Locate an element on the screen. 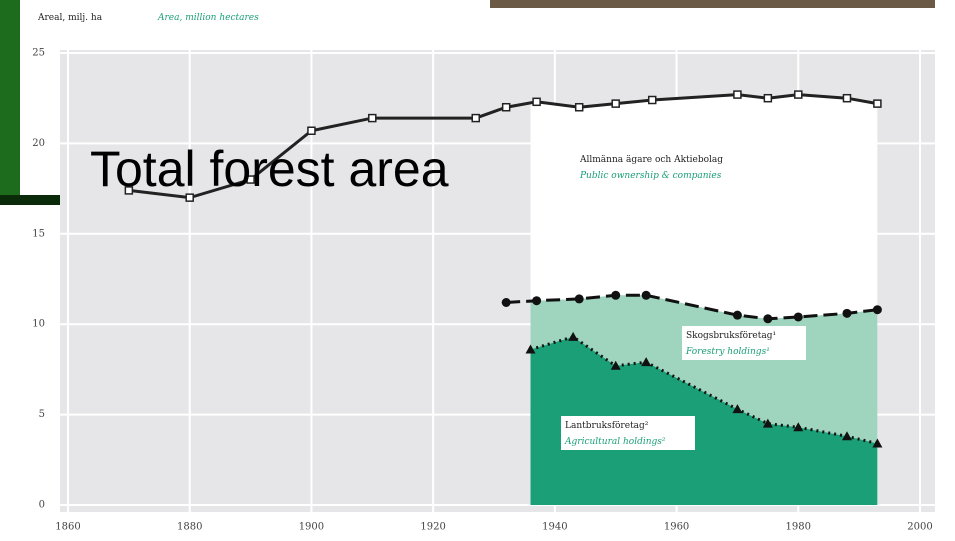 The width and height of the screenshot is (955, 541). y-axis-label: Areal, milj. ha is located at coordinates (70, 18).